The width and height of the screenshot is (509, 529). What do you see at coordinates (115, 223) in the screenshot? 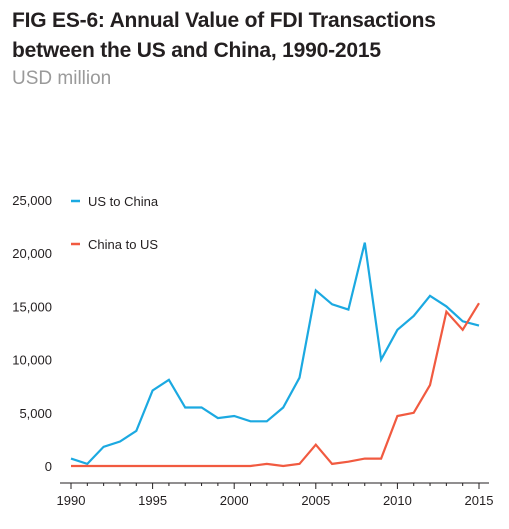
I see `legend: US to China China to US` at bounding box center [115, 223].